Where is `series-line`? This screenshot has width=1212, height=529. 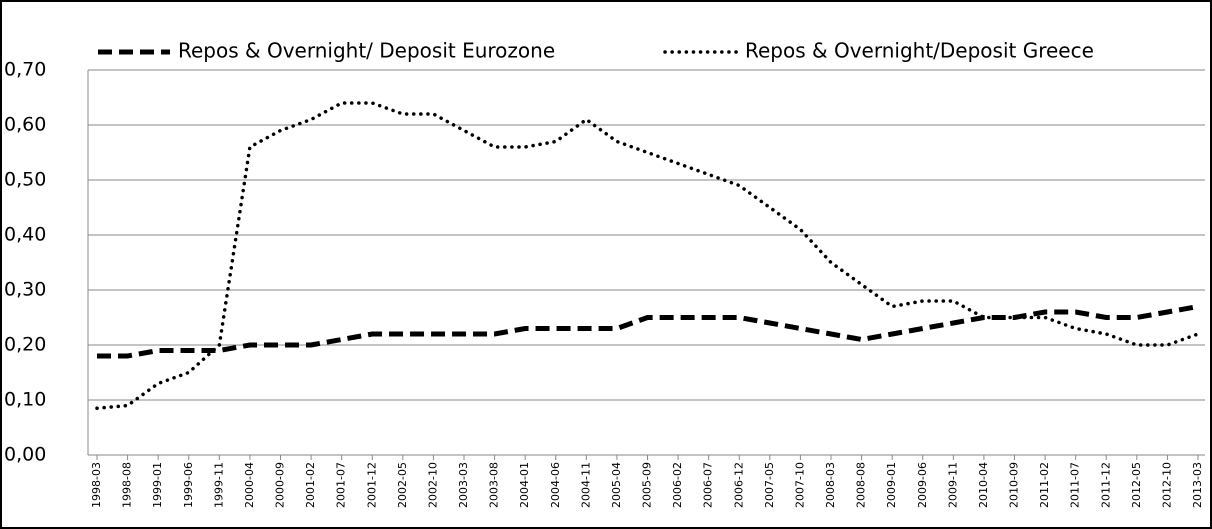 series-line is located at coordinates (648, 331).